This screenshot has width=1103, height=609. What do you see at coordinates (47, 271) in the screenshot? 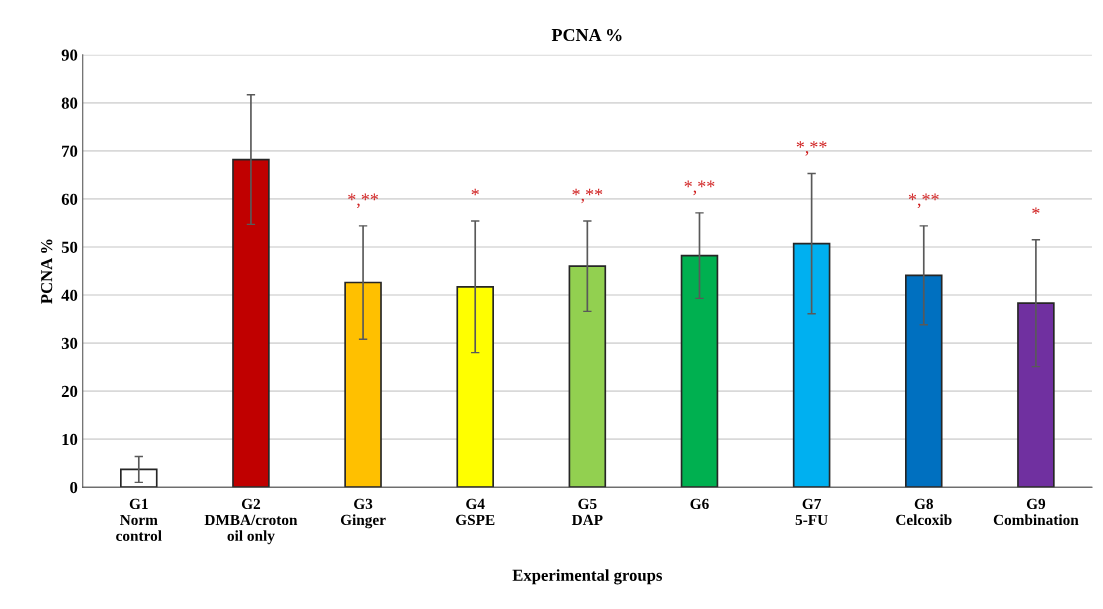
I see `y-axis-title: PCNA %` at bounding box center [47, 271].